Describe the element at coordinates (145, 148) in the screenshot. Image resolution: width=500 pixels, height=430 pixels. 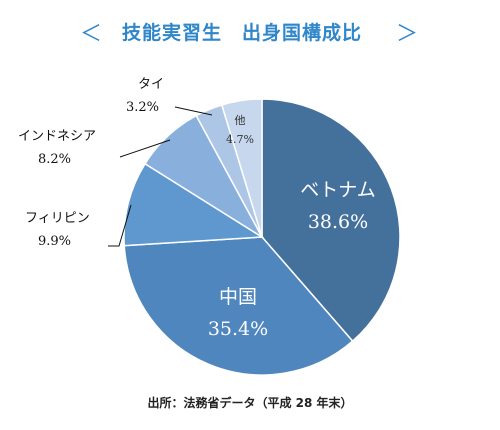
I see `leader-line-indonesia` at that location.